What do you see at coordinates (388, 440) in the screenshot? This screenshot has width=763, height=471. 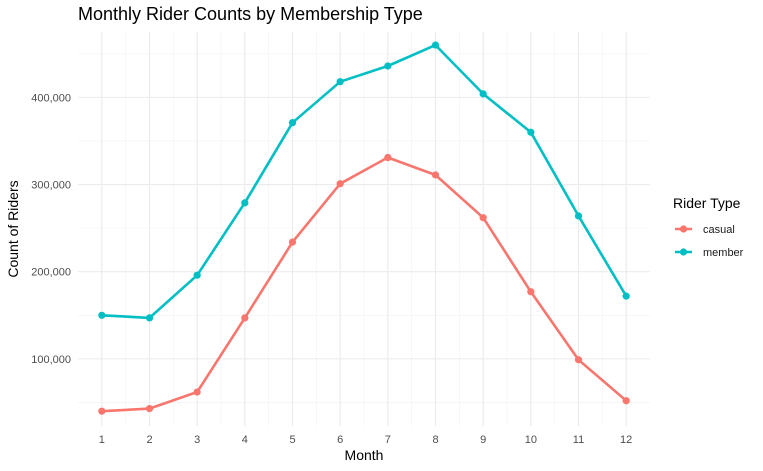 I see `x-tick-label: 7` at bounding box center [388, 440].